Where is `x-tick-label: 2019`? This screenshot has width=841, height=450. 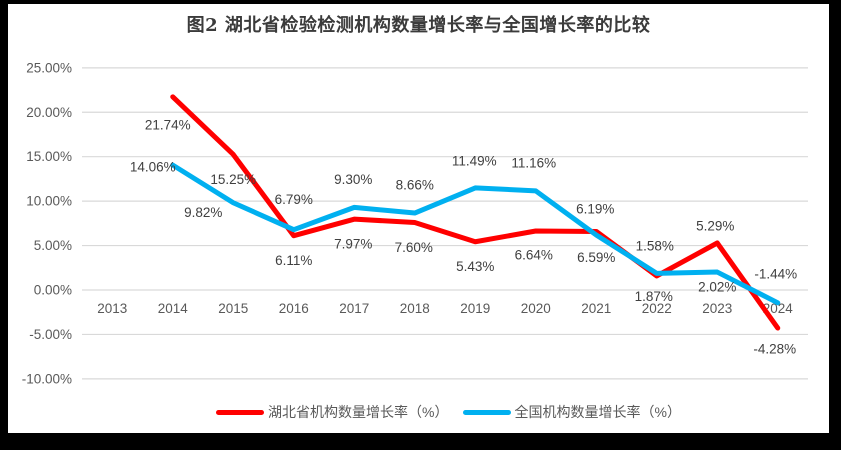 x-tick-label: 2019 is located at coordinates (475, 308).